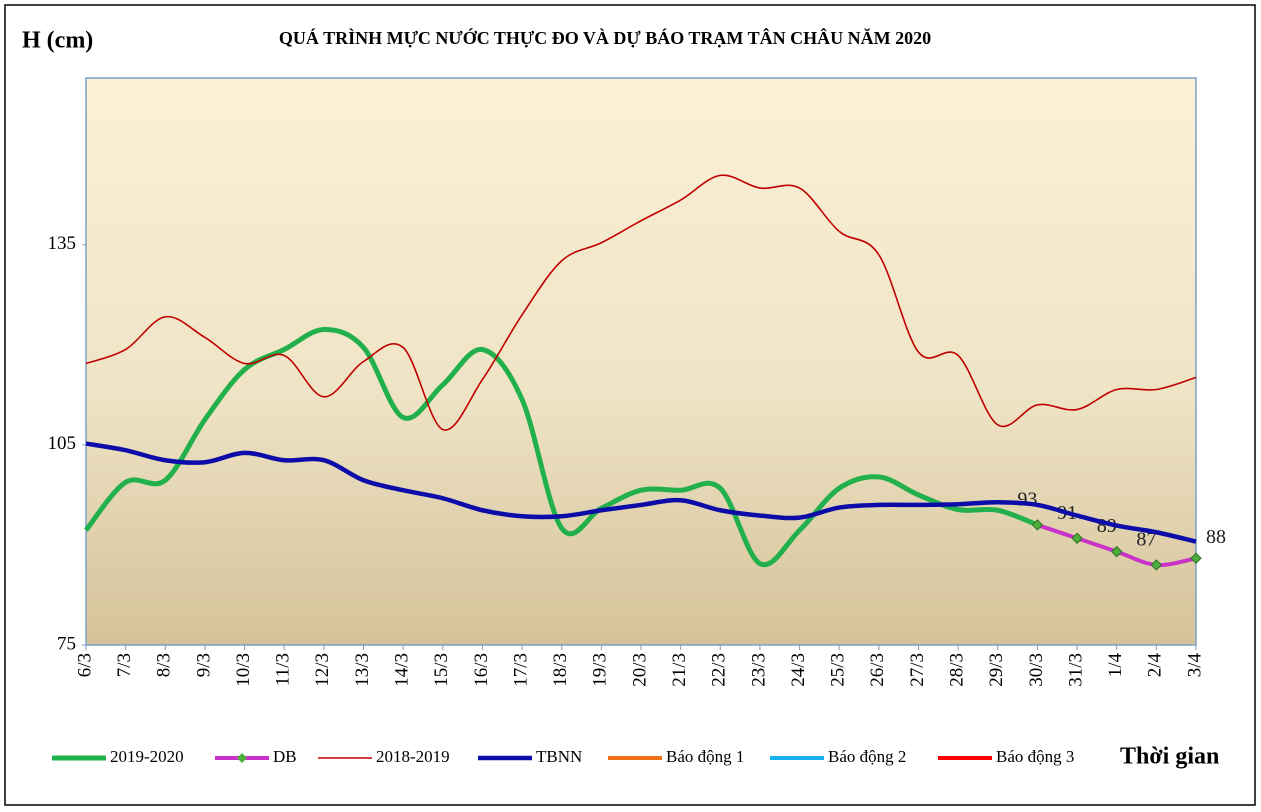 This screenshot has height=812, width=1261. Describe the element at coordinates (242, 758) in the screenshot. I see `legend-marker` at that location.